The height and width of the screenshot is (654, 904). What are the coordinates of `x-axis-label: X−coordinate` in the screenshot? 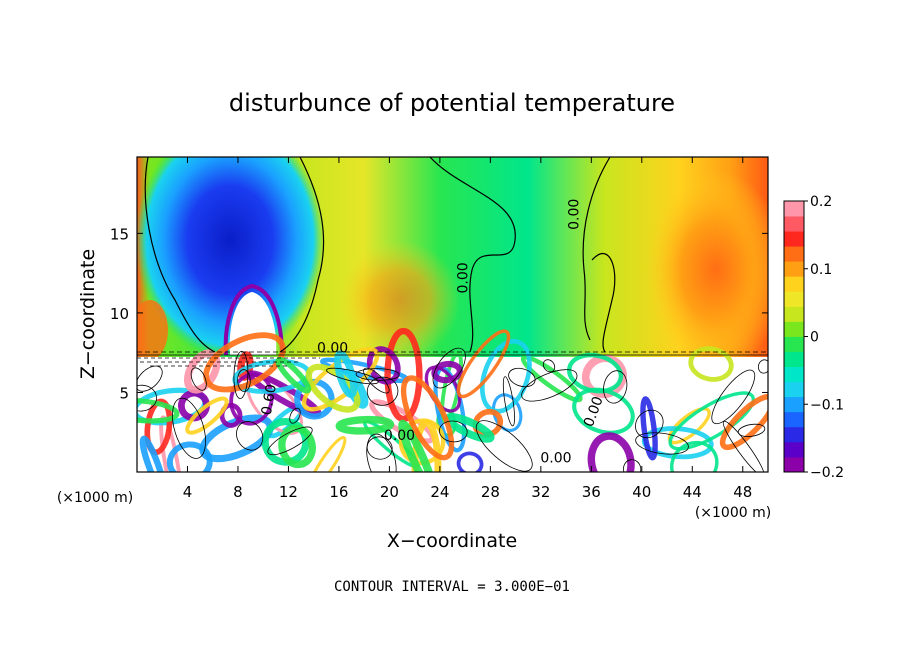 It's located at (452, 541).